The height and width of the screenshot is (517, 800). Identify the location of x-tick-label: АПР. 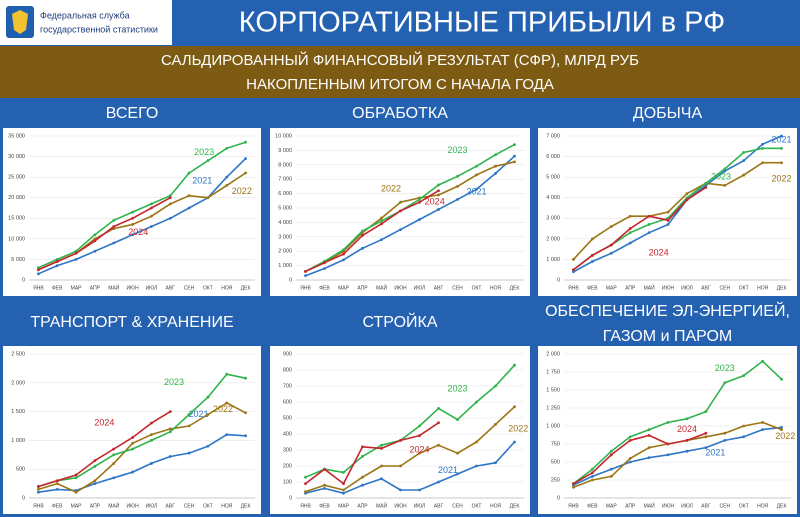
(362, 288).